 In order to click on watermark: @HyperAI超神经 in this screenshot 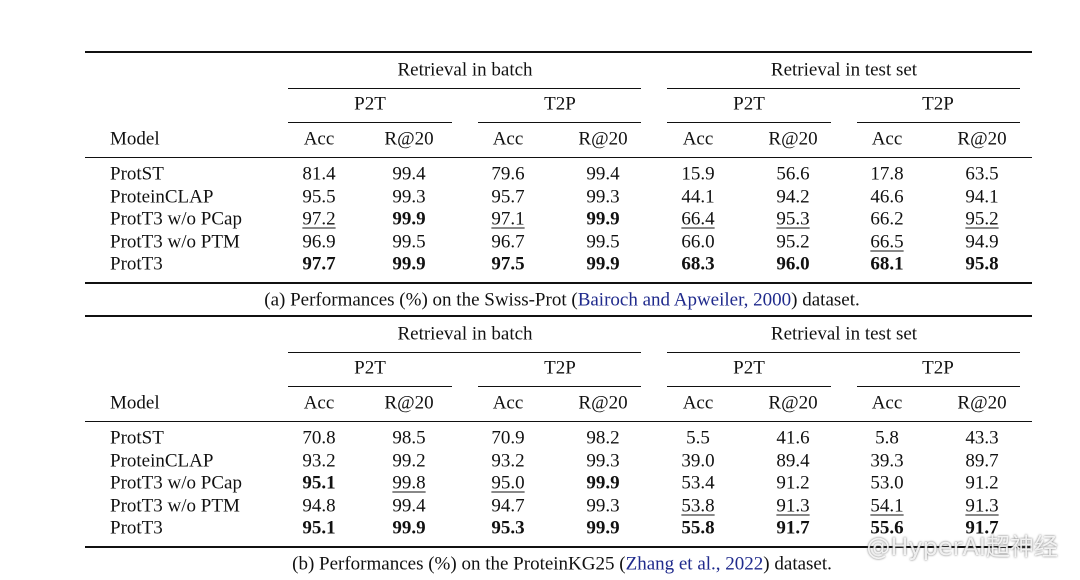, I will do `click(962, 547)`.